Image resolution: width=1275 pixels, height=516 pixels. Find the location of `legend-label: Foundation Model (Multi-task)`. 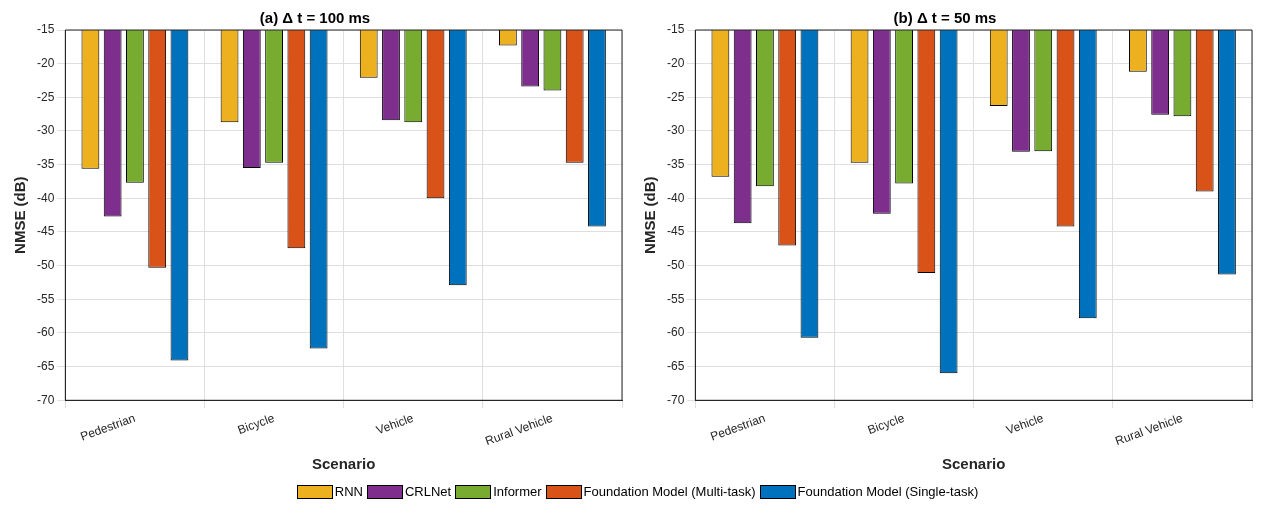

legend-label: Foundation Model (Multi-task) is located at coordinates (669, 491).